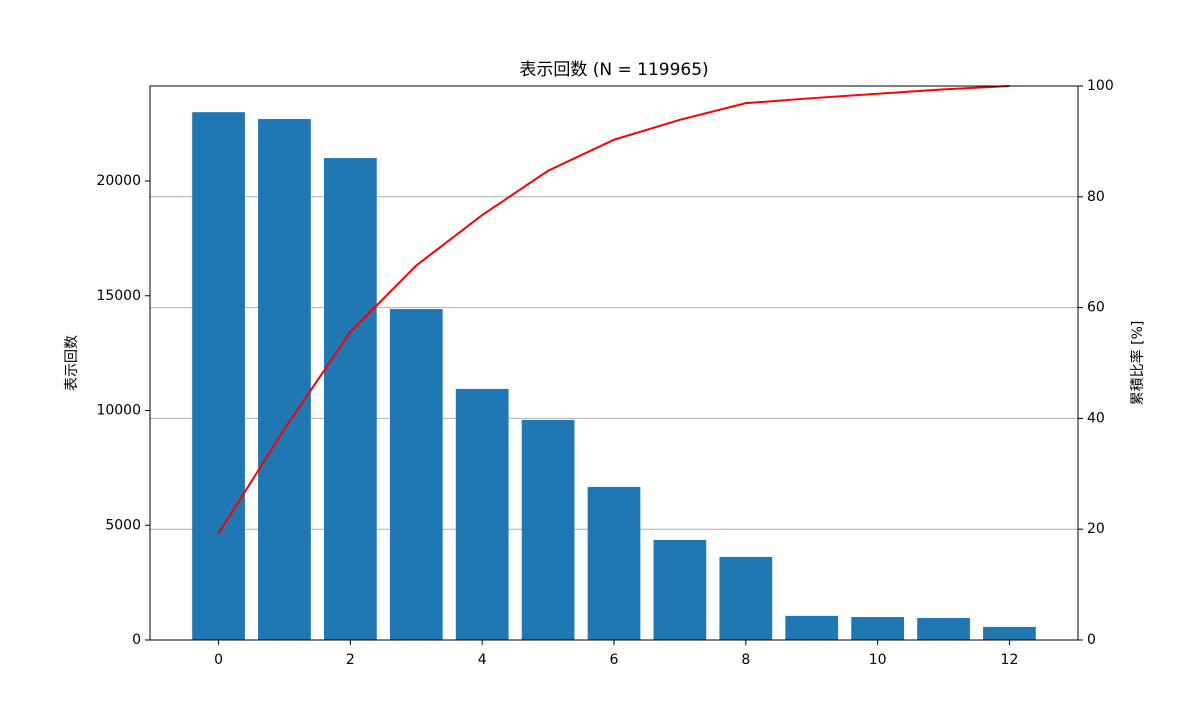  I want to click on y-axis-label: 表示回数, so click(72, 363).